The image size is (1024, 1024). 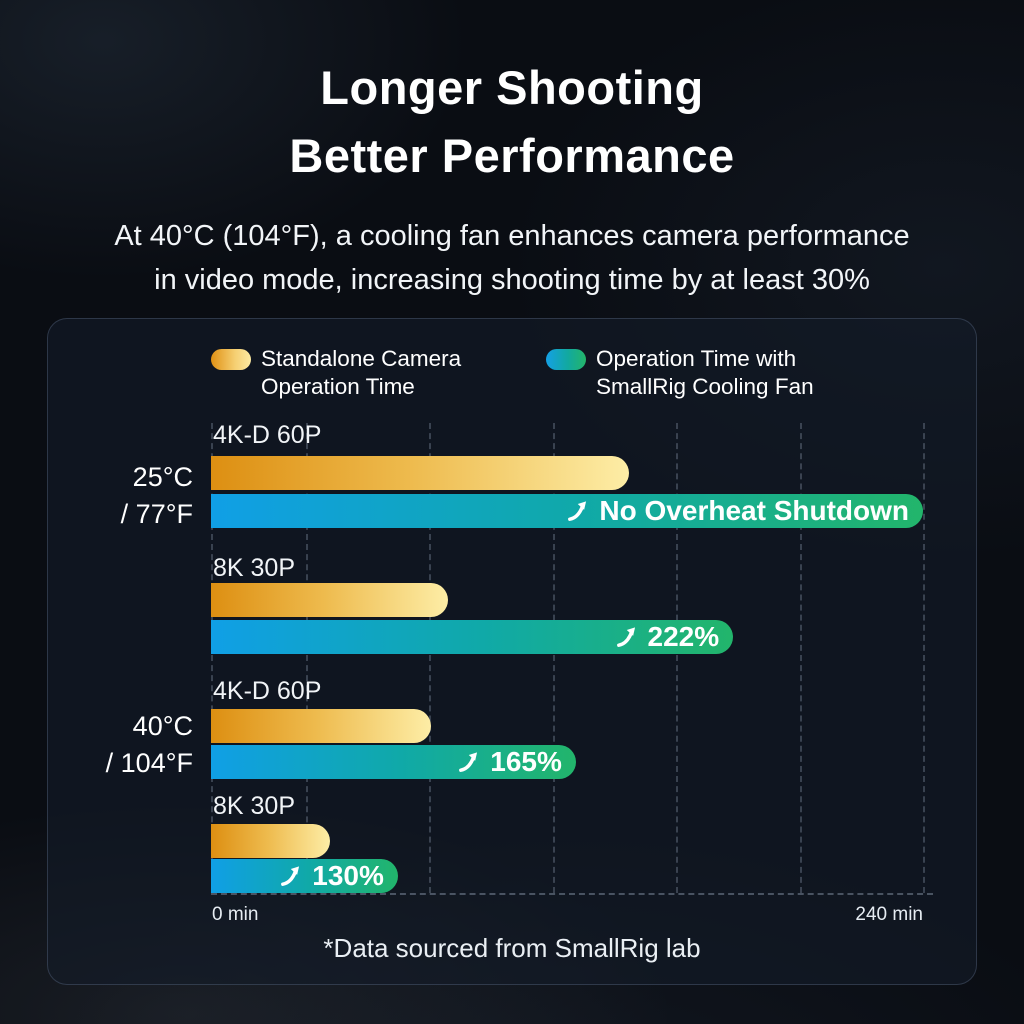 I want to click on axis-baseline, so click(x=572, y=894).